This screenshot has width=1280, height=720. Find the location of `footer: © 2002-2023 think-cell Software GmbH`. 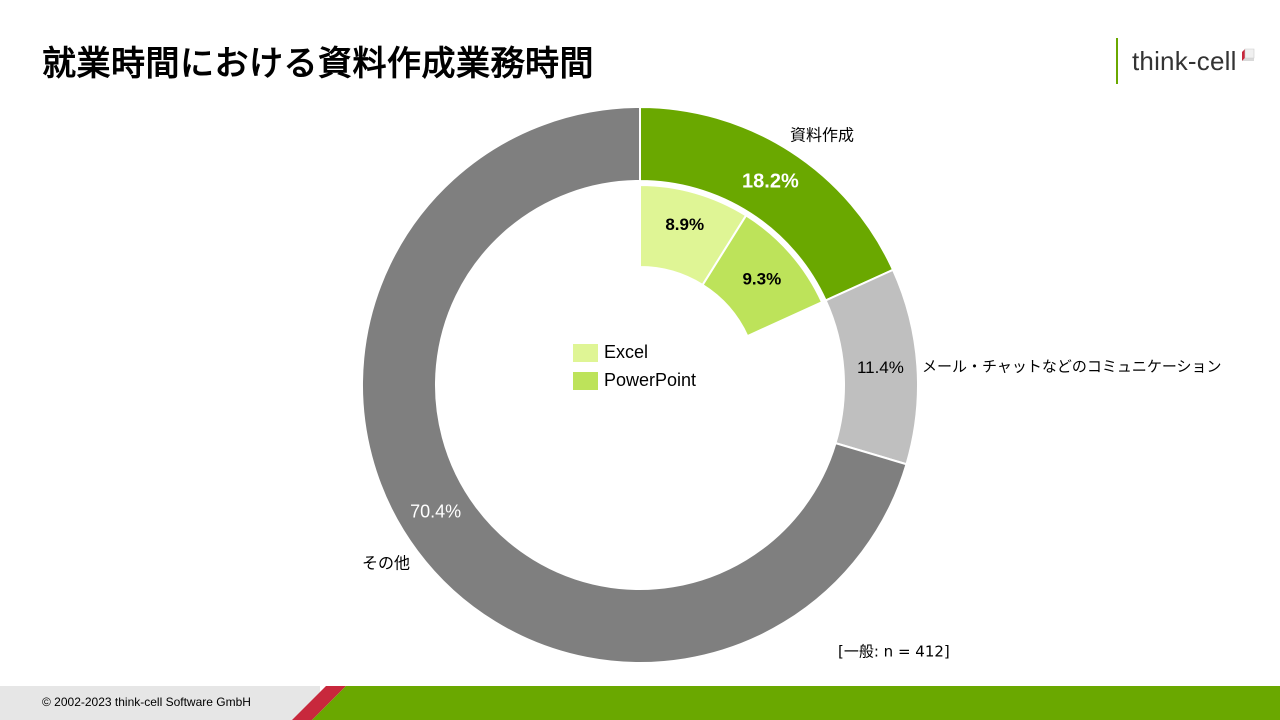

footer: © 2002-2023 think-cell Software GmbH is located at coordinates (640, 703).